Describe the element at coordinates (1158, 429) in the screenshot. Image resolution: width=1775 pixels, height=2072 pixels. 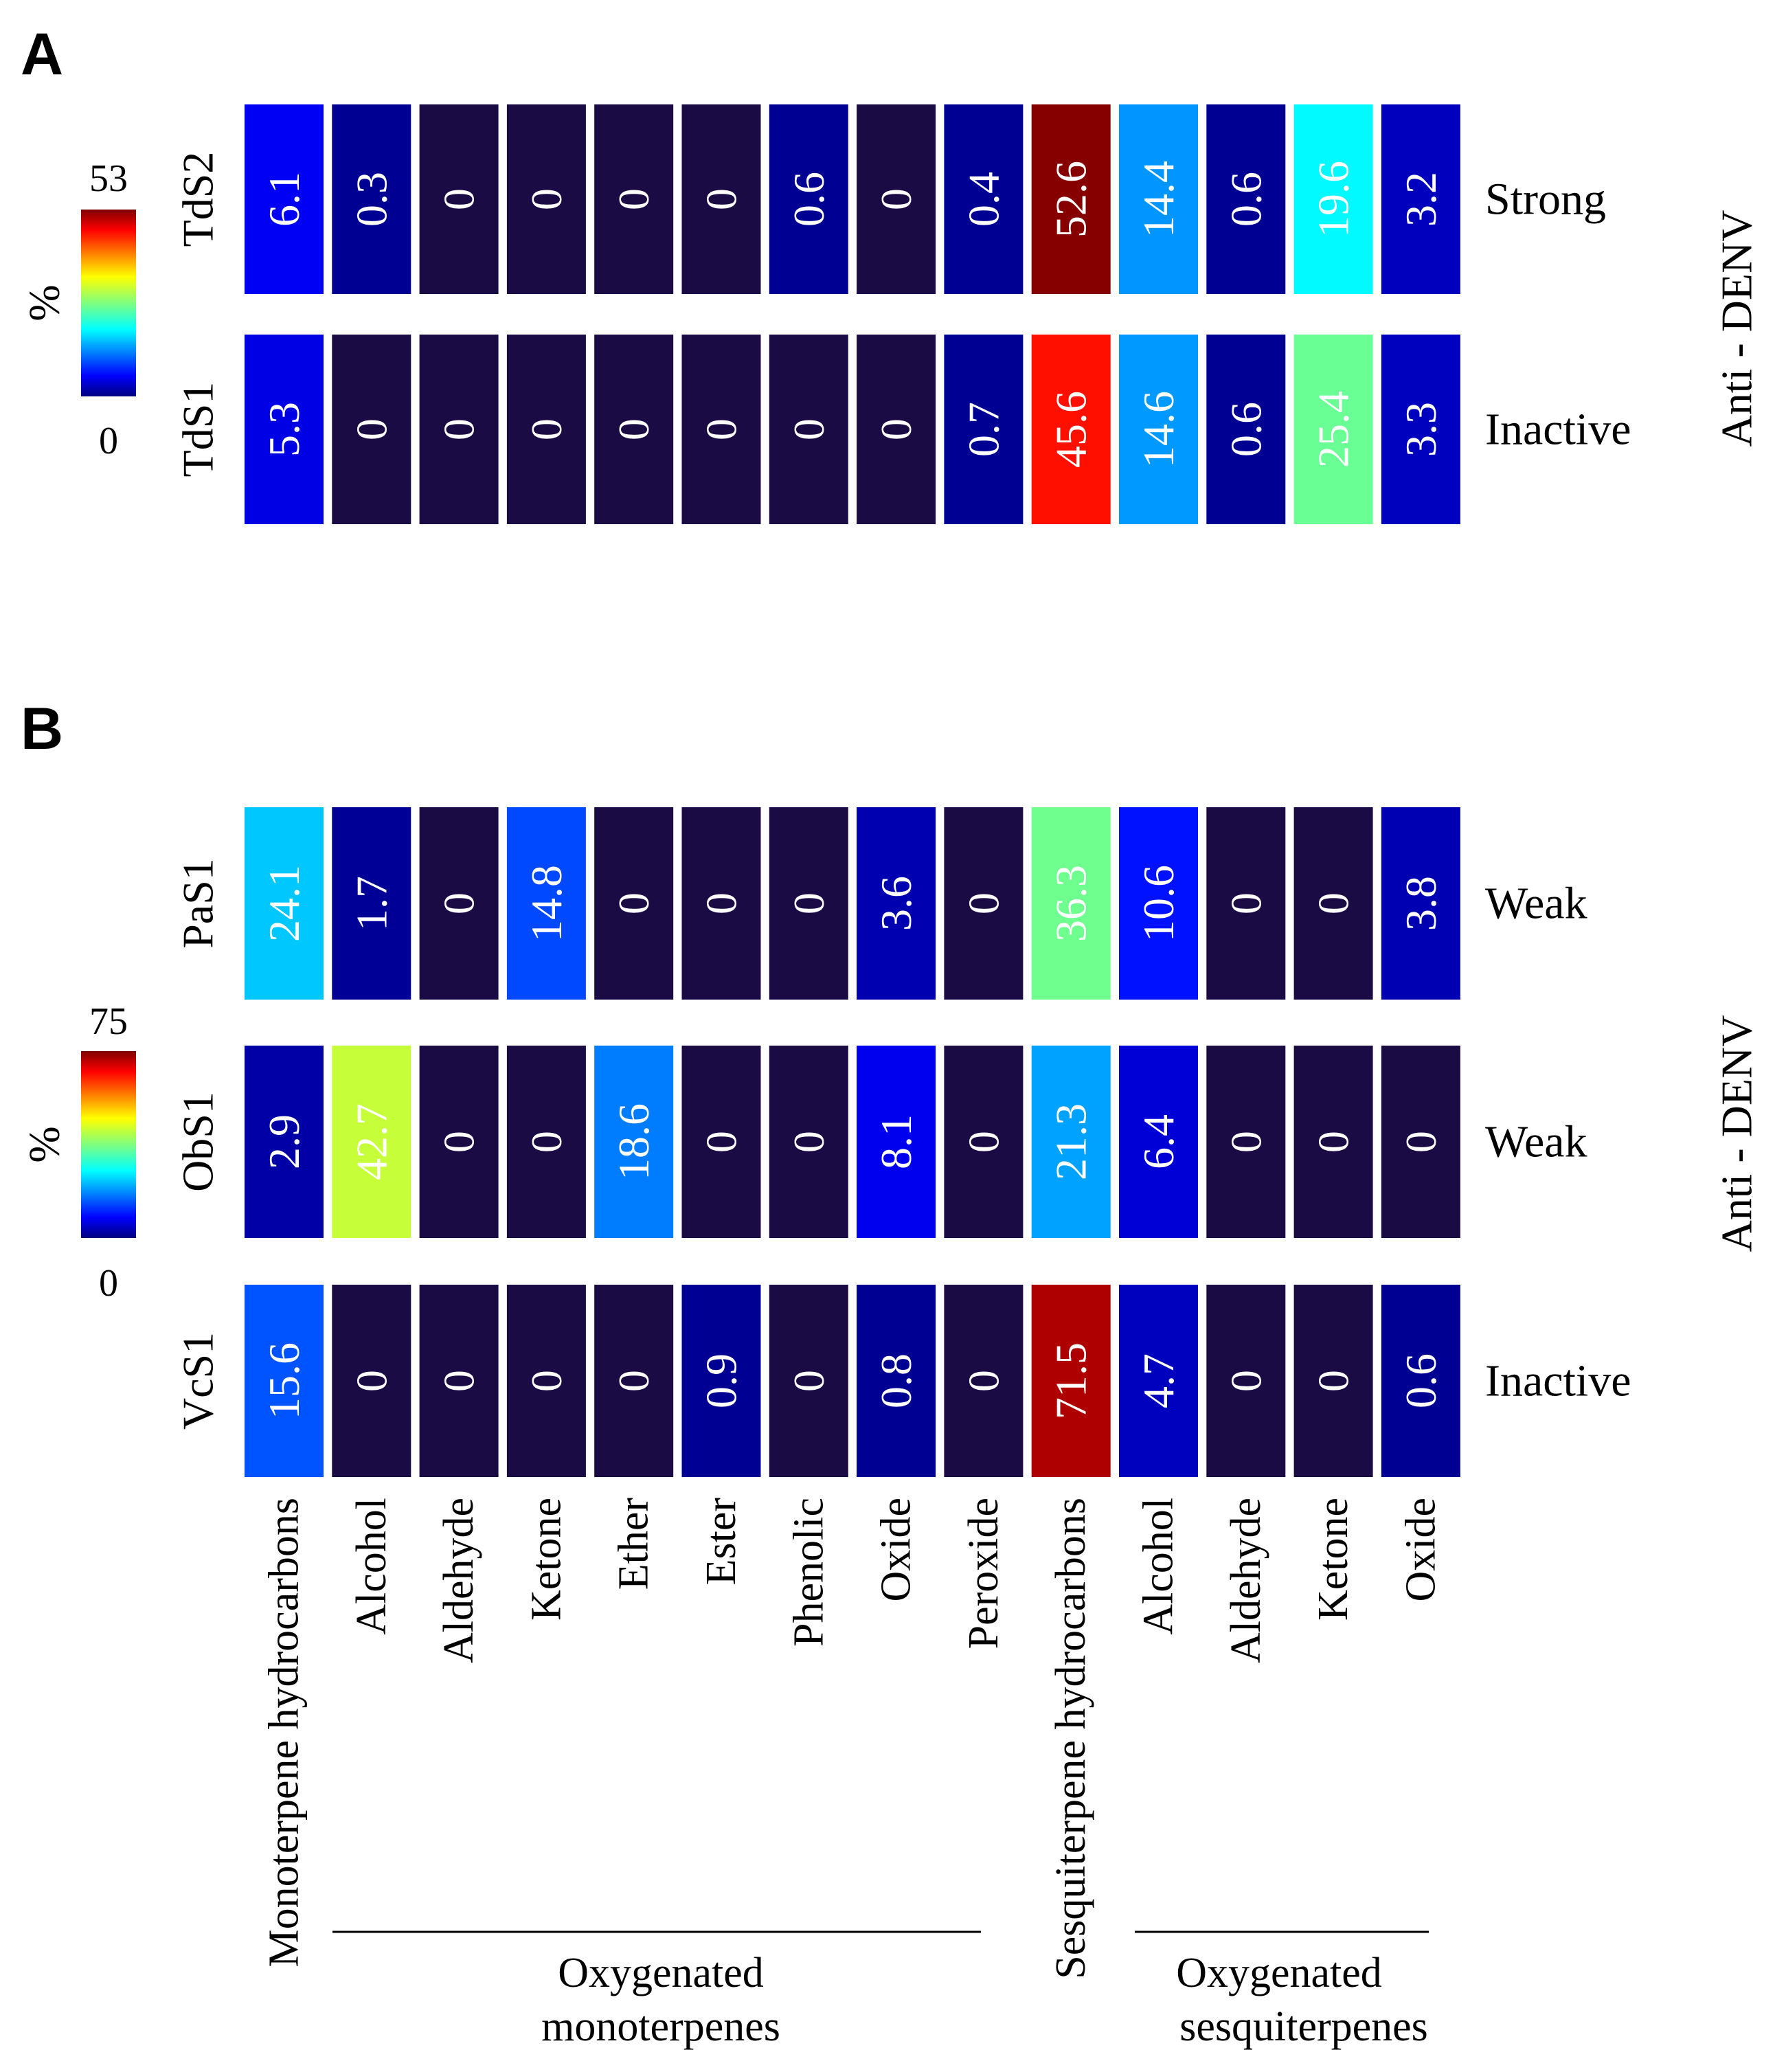
I see `cell-value-label: 14.6` at that location.